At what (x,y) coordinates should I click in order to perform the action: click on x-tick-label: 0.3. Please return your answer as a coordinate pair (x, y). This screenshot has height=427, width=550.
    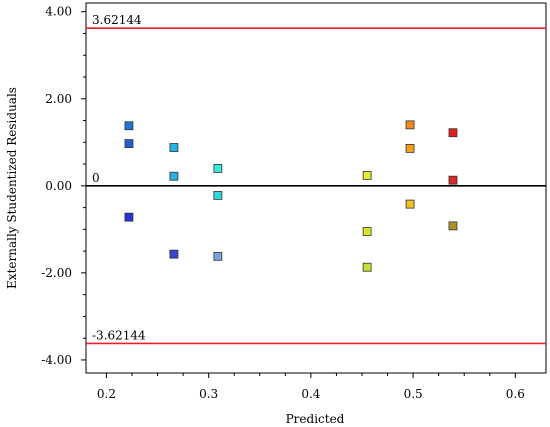
    Looking at the image, I should click on (208, 394).